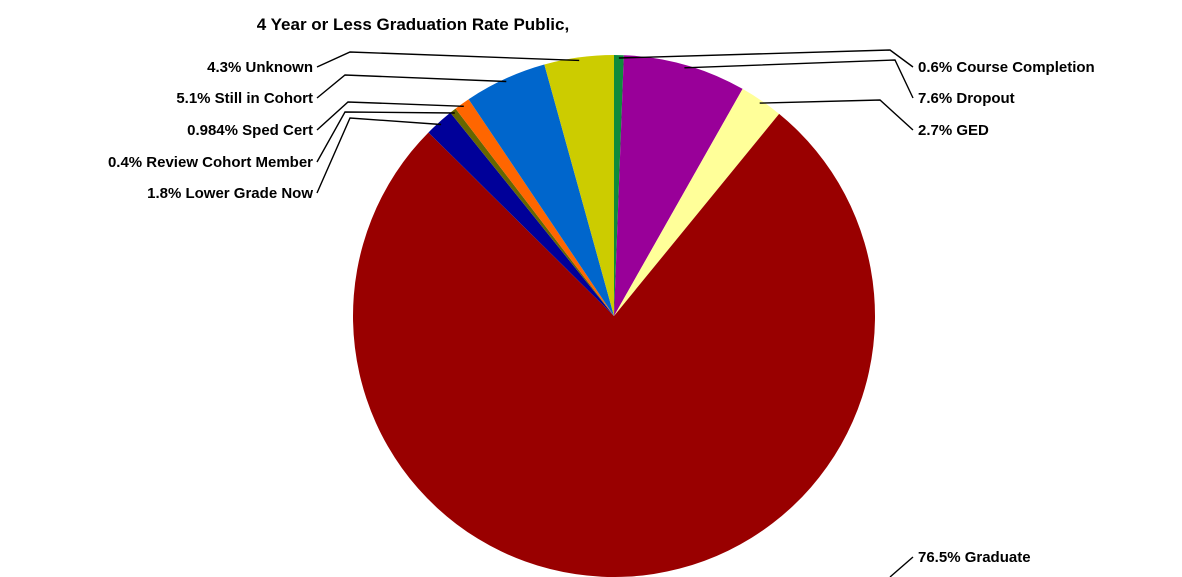 The height and width of the screenshot is (577, 1182). I want to click on leader-line-course-completion, so click(766, 58).